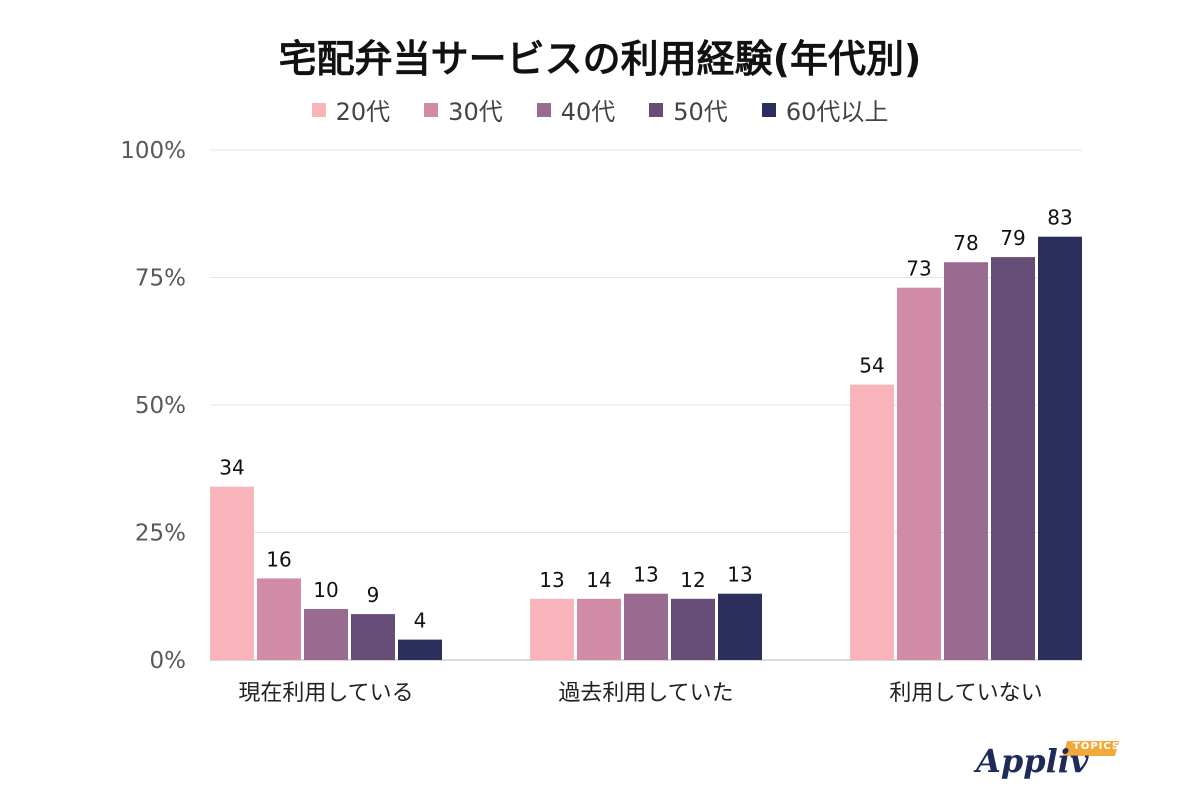 This screenshot has width=1200, height=800. What do you see at coordinates (965, 693) in the screenshot?
I see `x-category-2: 利用していない` at bounding box center [965, 693].